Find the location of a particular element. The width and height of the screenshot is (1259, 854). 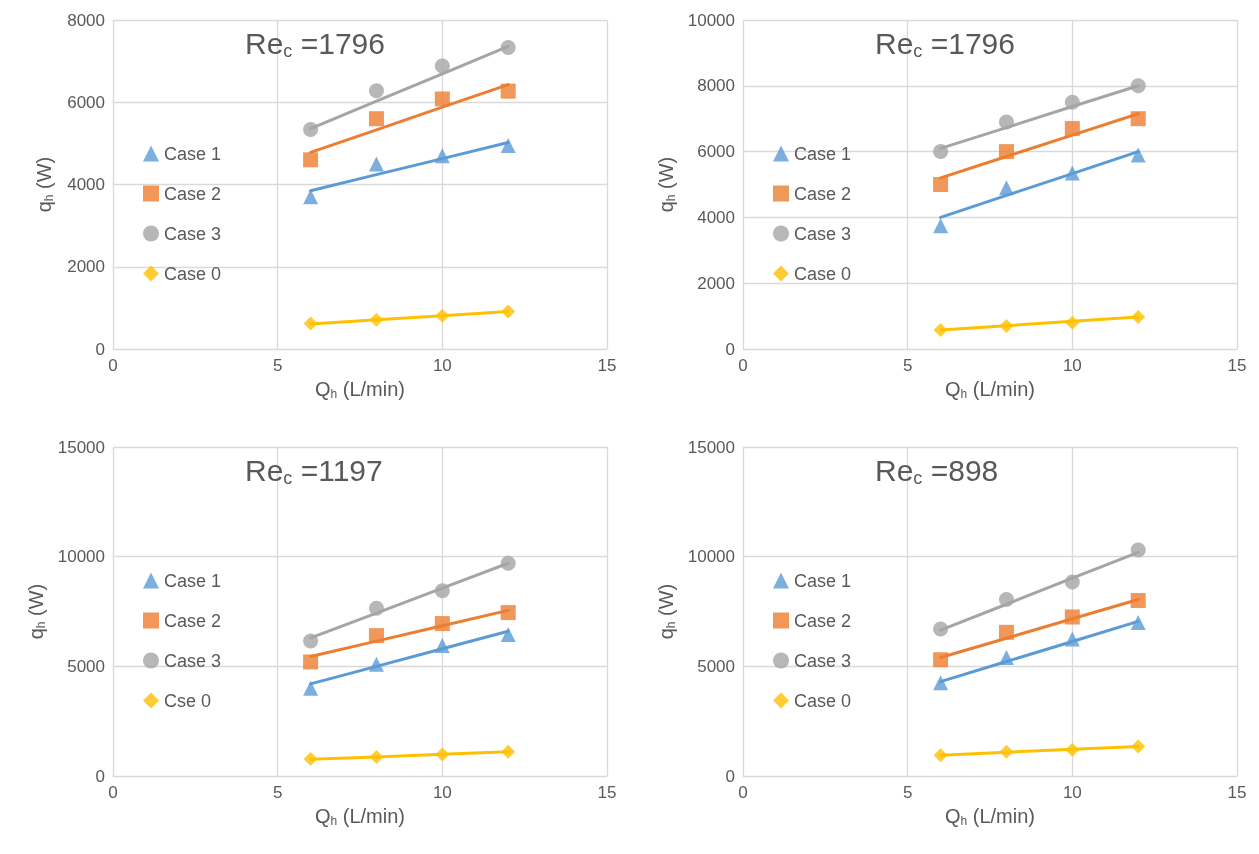

y-tick-label: 6000 is located at coordinates (716, 152).